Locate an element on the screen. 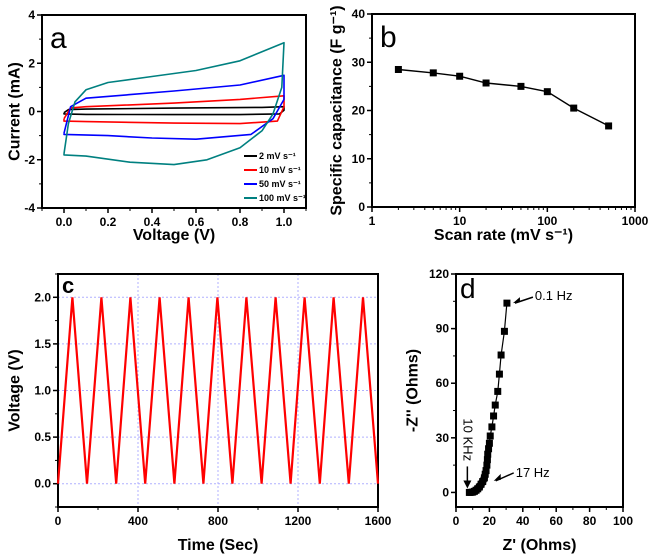  x-tick-label: 0.6 is located at coordinates (196, 222).